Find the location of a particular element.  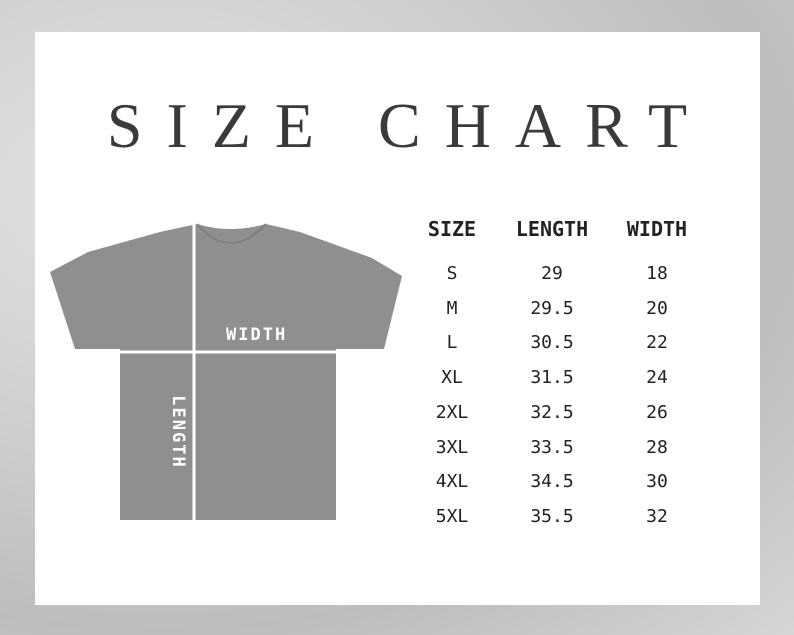

cell-width: 24 is located at coordinates (657, 378).